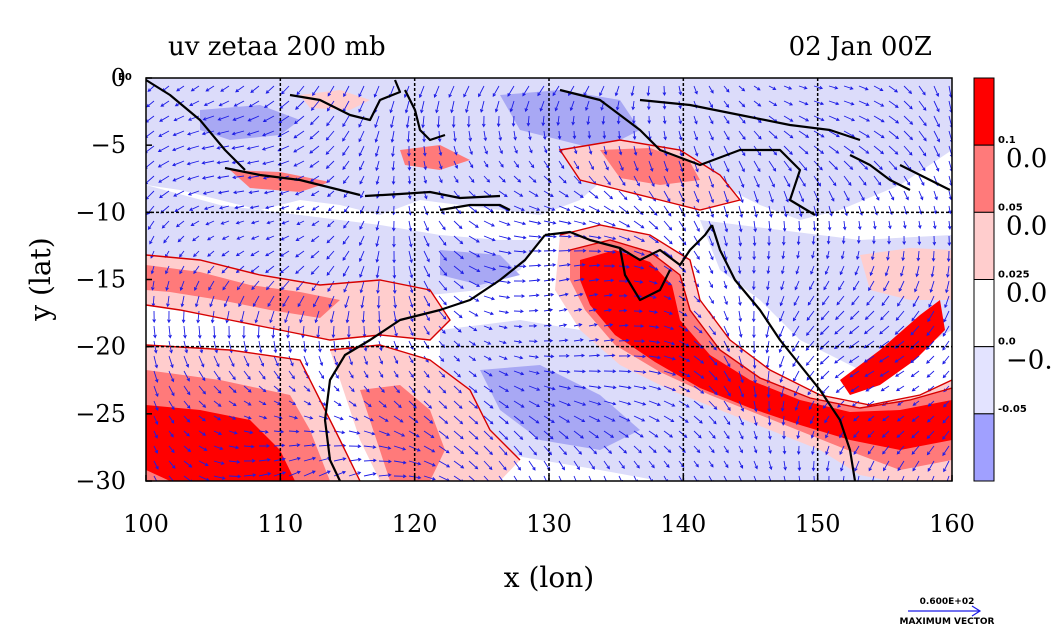 This screenshot has width=1058, height=631. I want to click on corner-label: E0, so click(125, 77).